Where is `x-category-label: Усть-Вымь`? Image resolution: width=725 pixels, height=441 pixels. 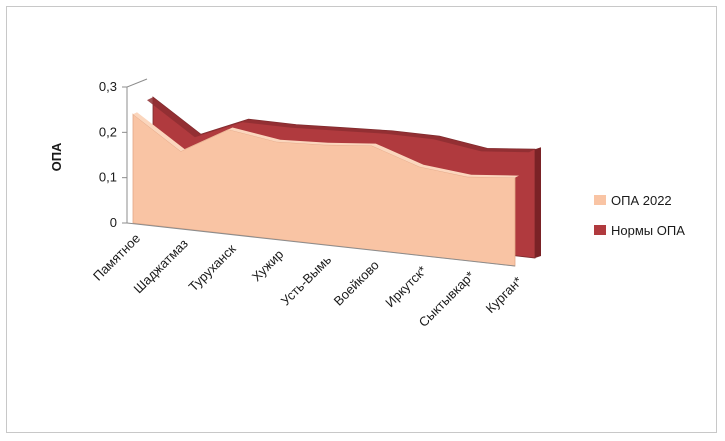
x-category-label: Усть-Вымь is located at coordinates (306, 280).